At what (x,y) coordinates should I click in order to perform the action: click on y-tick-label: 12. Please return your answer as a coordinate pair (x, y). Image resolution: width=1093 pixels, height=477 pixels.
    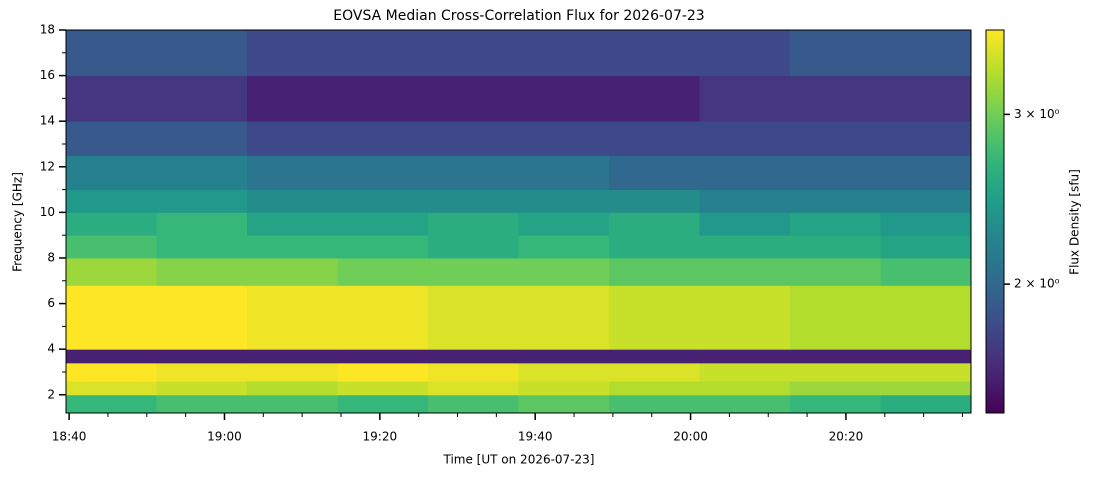
    Looking at the image, I should click on (47, 166).